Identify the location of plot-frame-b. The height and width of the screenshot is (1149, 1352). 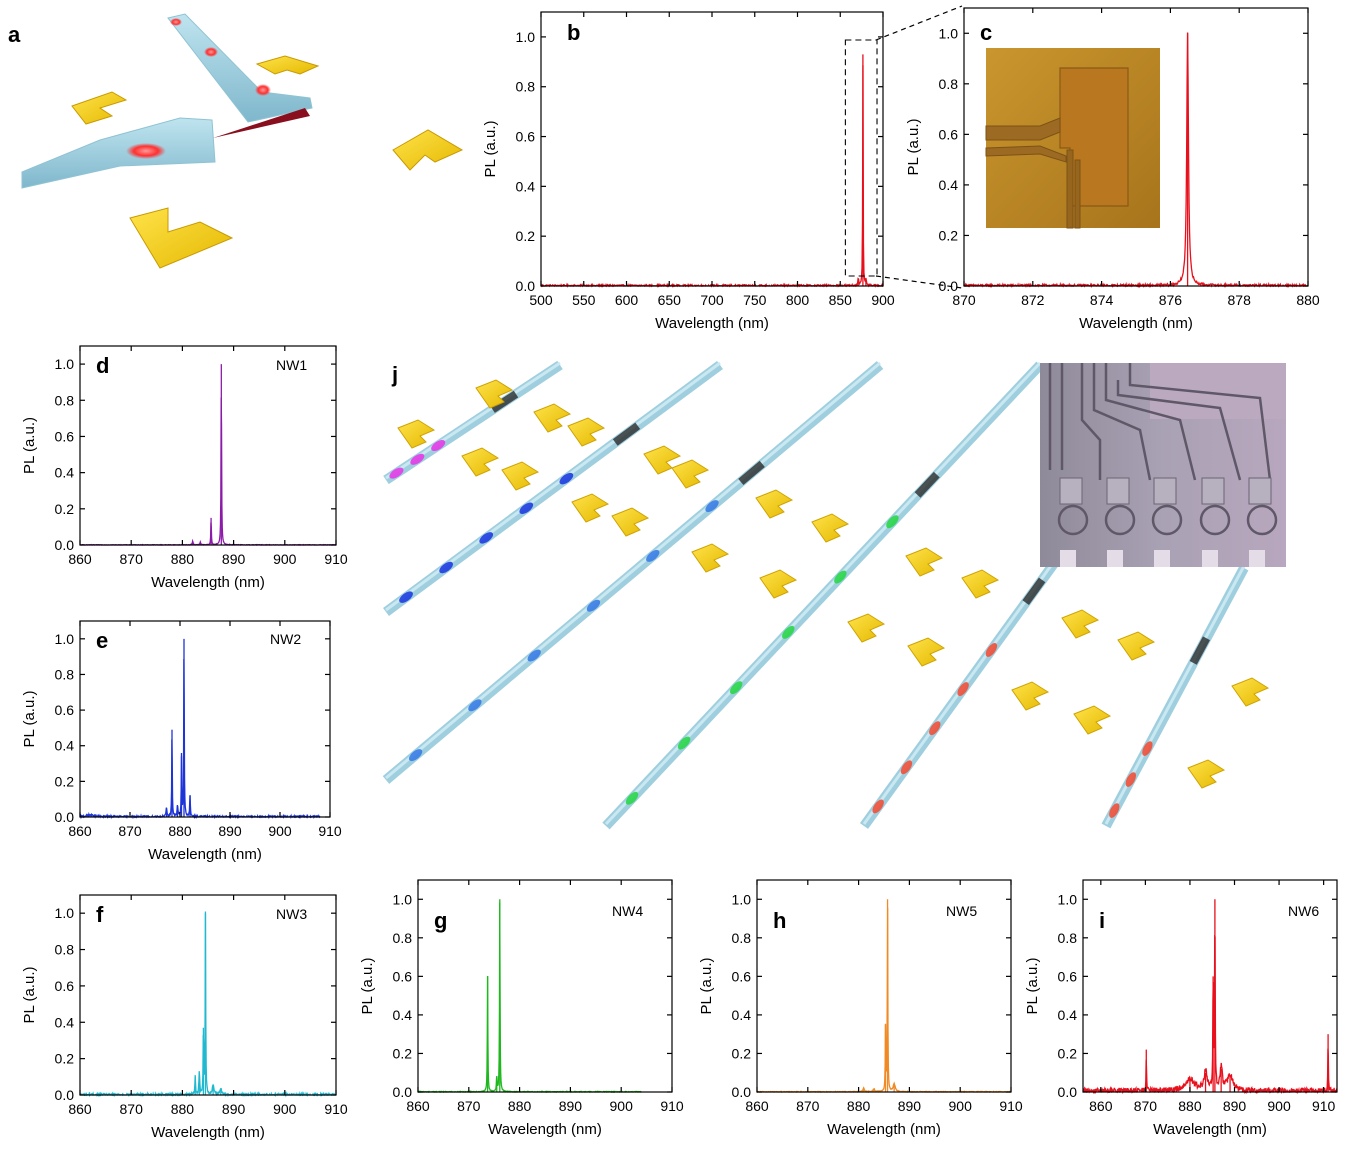
(712, 149).